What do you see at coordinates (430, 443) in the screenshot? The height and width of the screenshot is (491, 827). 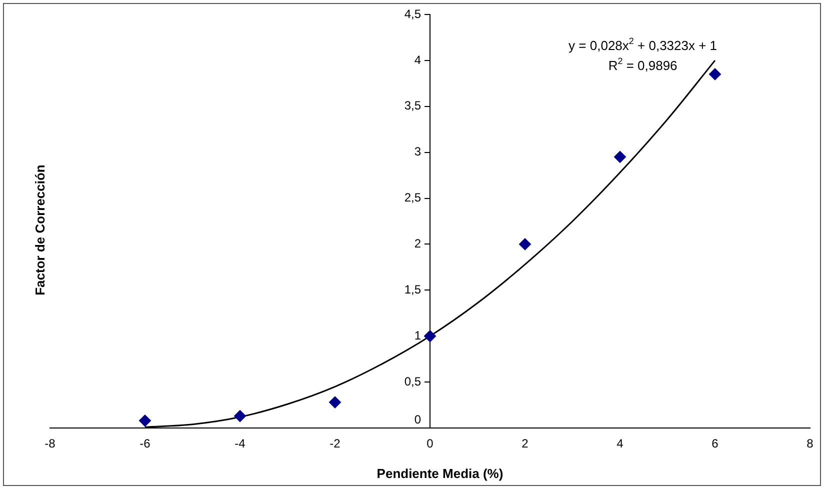 I see `x-tick-label: 0` at bounding box center [430, 443].